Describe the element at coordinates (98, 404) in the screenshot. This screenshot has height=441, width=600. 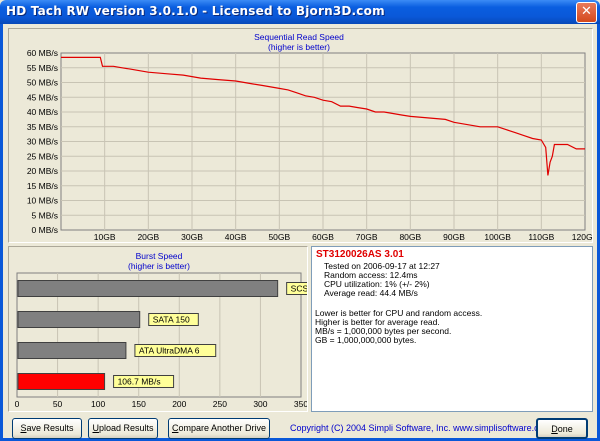
I see `burst-x-tick-label: 100` at that location.